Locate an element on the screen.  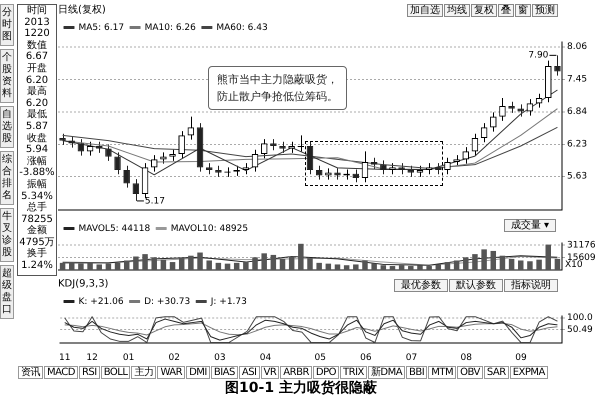
text: 最优参数 is located at coordinates (421, 285).